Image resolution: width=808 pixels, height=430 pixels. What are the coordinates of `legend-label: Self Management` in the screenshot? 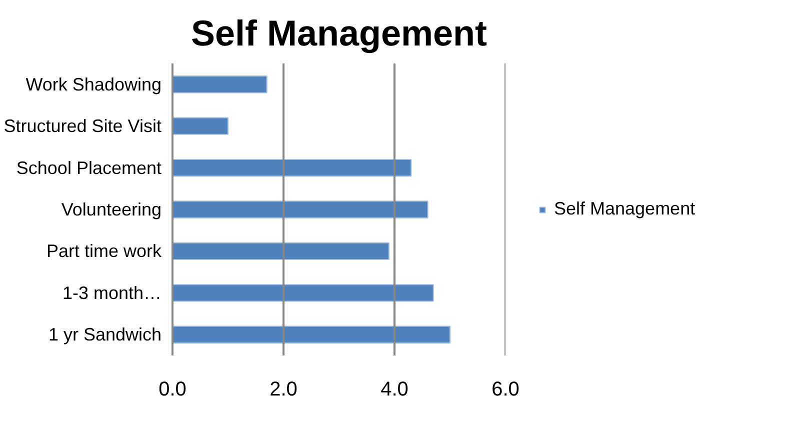 It's located at (625, 209).